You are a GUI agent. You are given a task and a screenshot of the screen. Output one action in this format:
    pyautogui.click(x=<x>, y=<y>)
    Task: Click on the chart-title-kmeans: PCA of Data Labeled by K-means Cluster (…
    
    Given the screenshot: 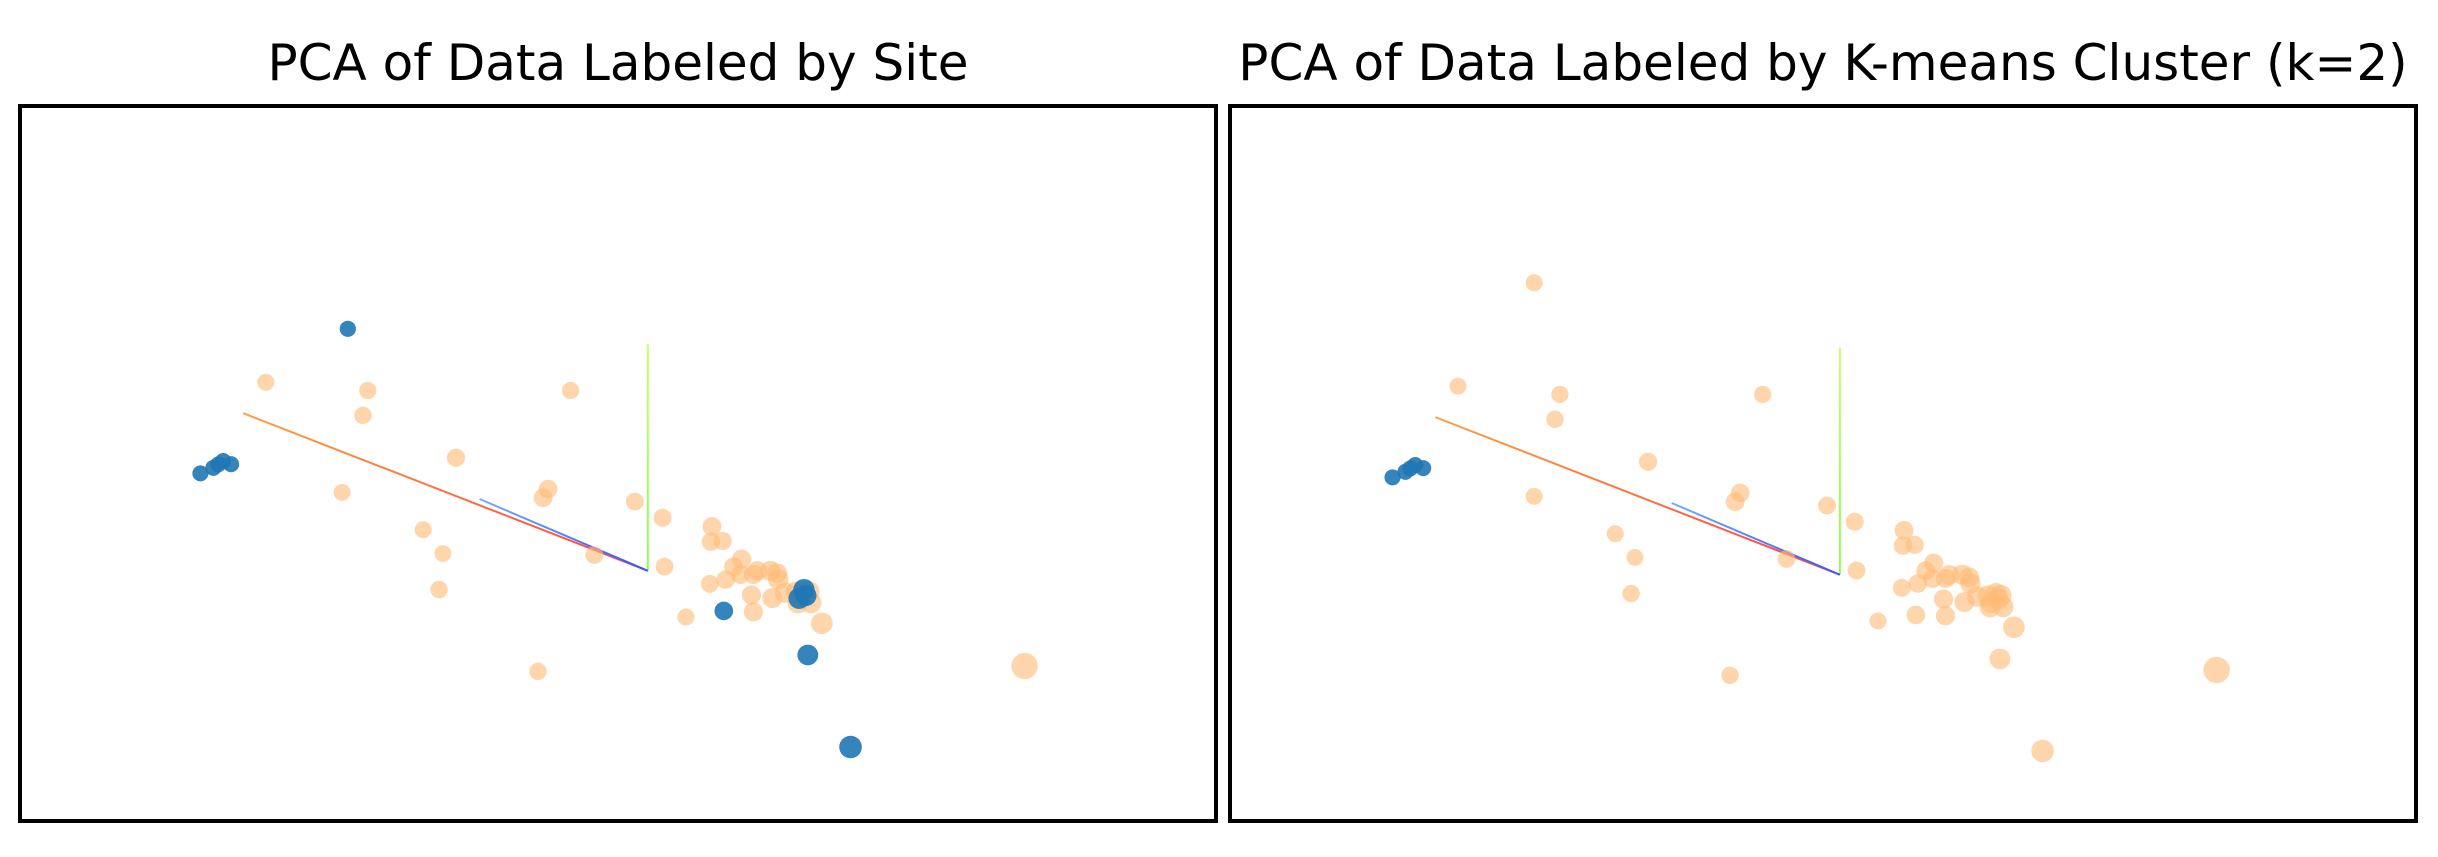 What is the action you would take?
    pyautogui.click(x=1823, y=63)
    